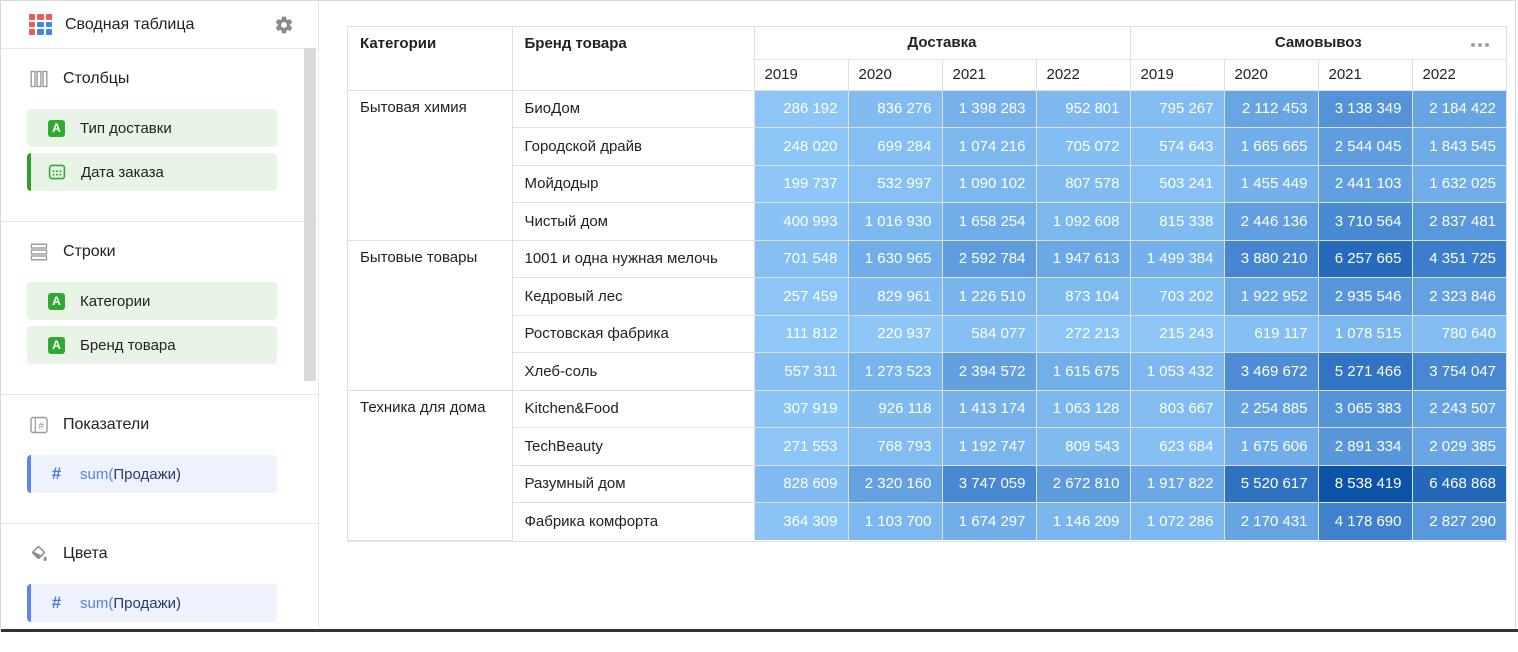  What do you see at coordinates (1271, 483) in the screenshot?
I see `value-cell: 5 520 617` at bounding box center [1271, 483].